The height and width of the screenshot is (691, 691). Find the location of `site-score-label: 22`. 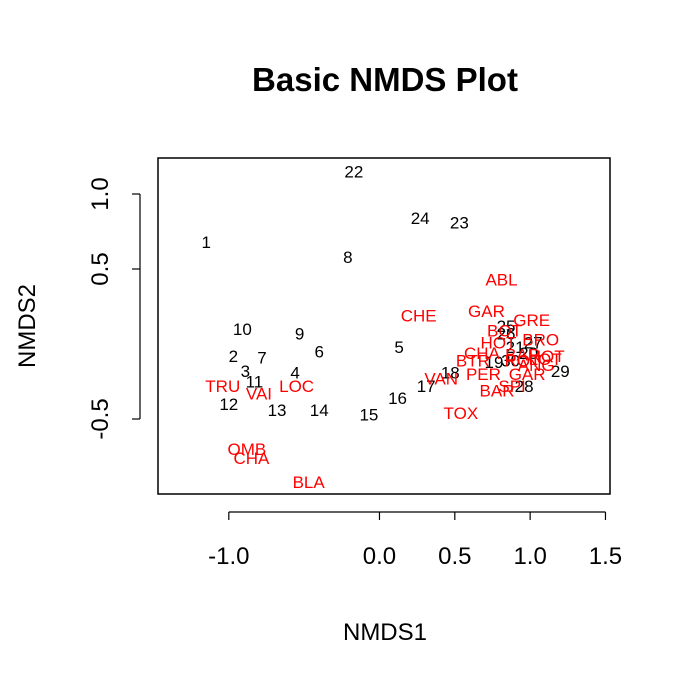

site-score-label: 22 is located at coordinates (353, 172).